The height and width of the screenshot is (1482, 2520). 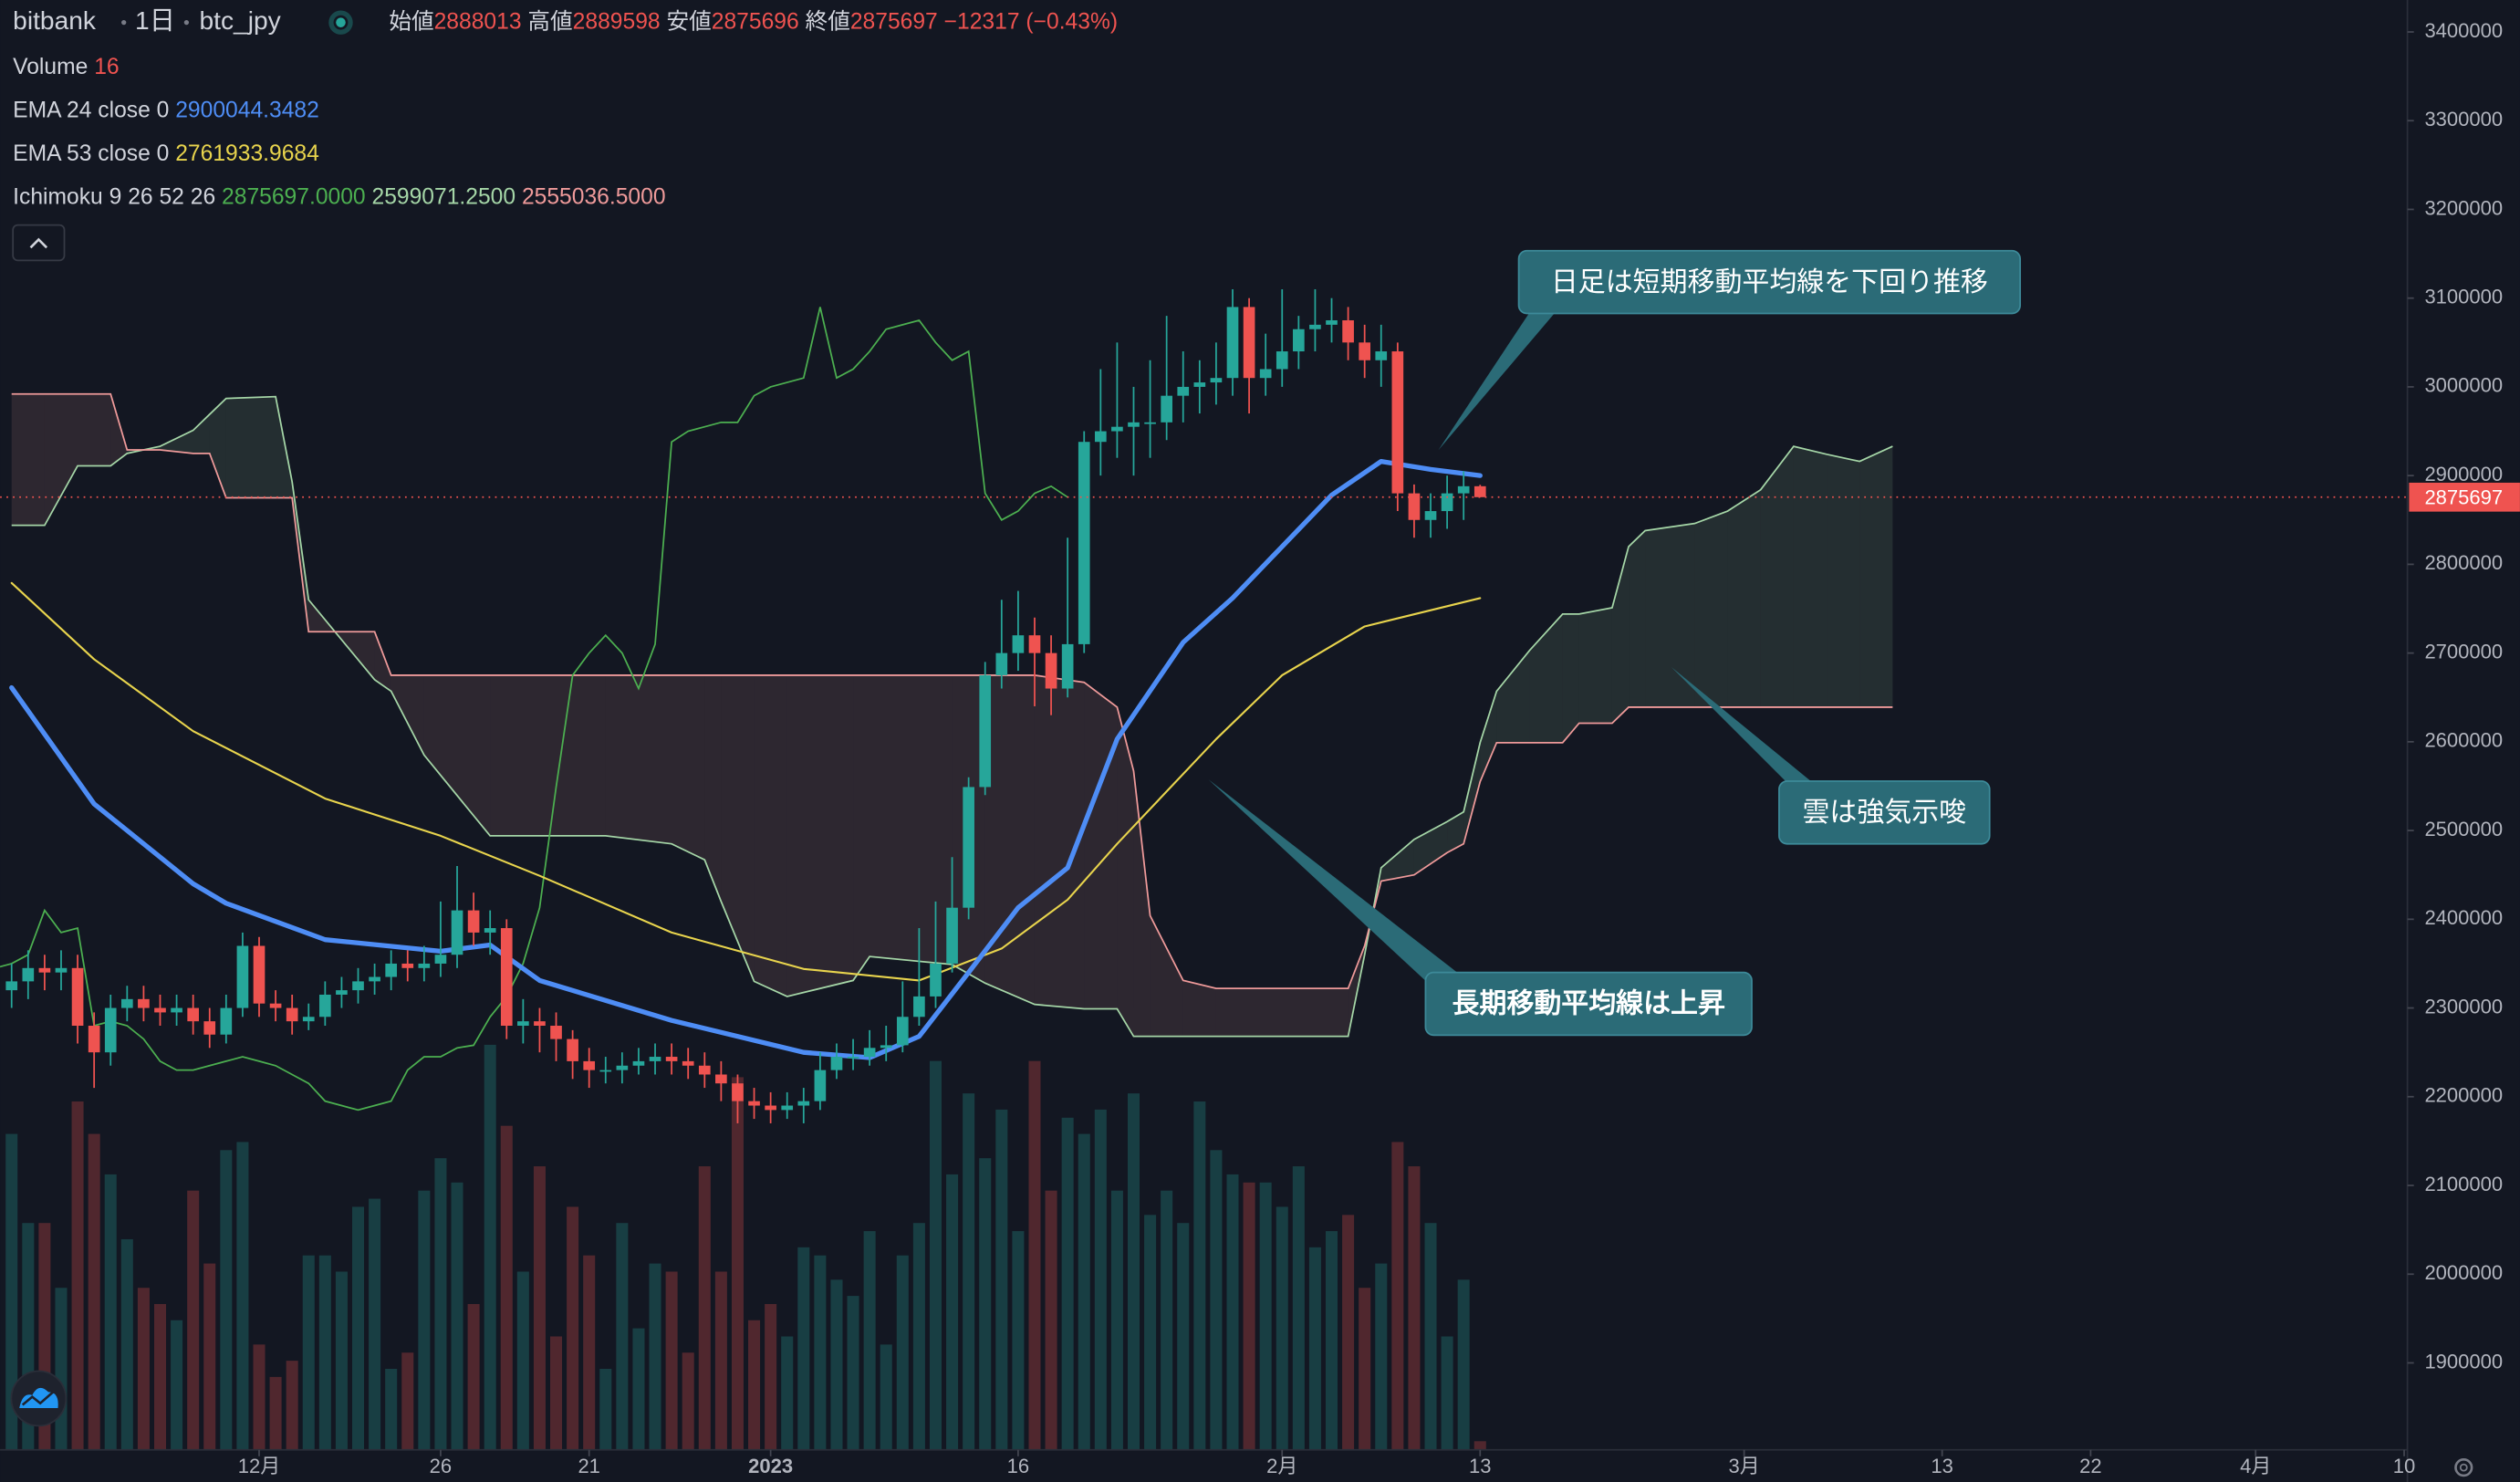 I want to click on x-tick-label: 21, so click(x=588, y=1466).